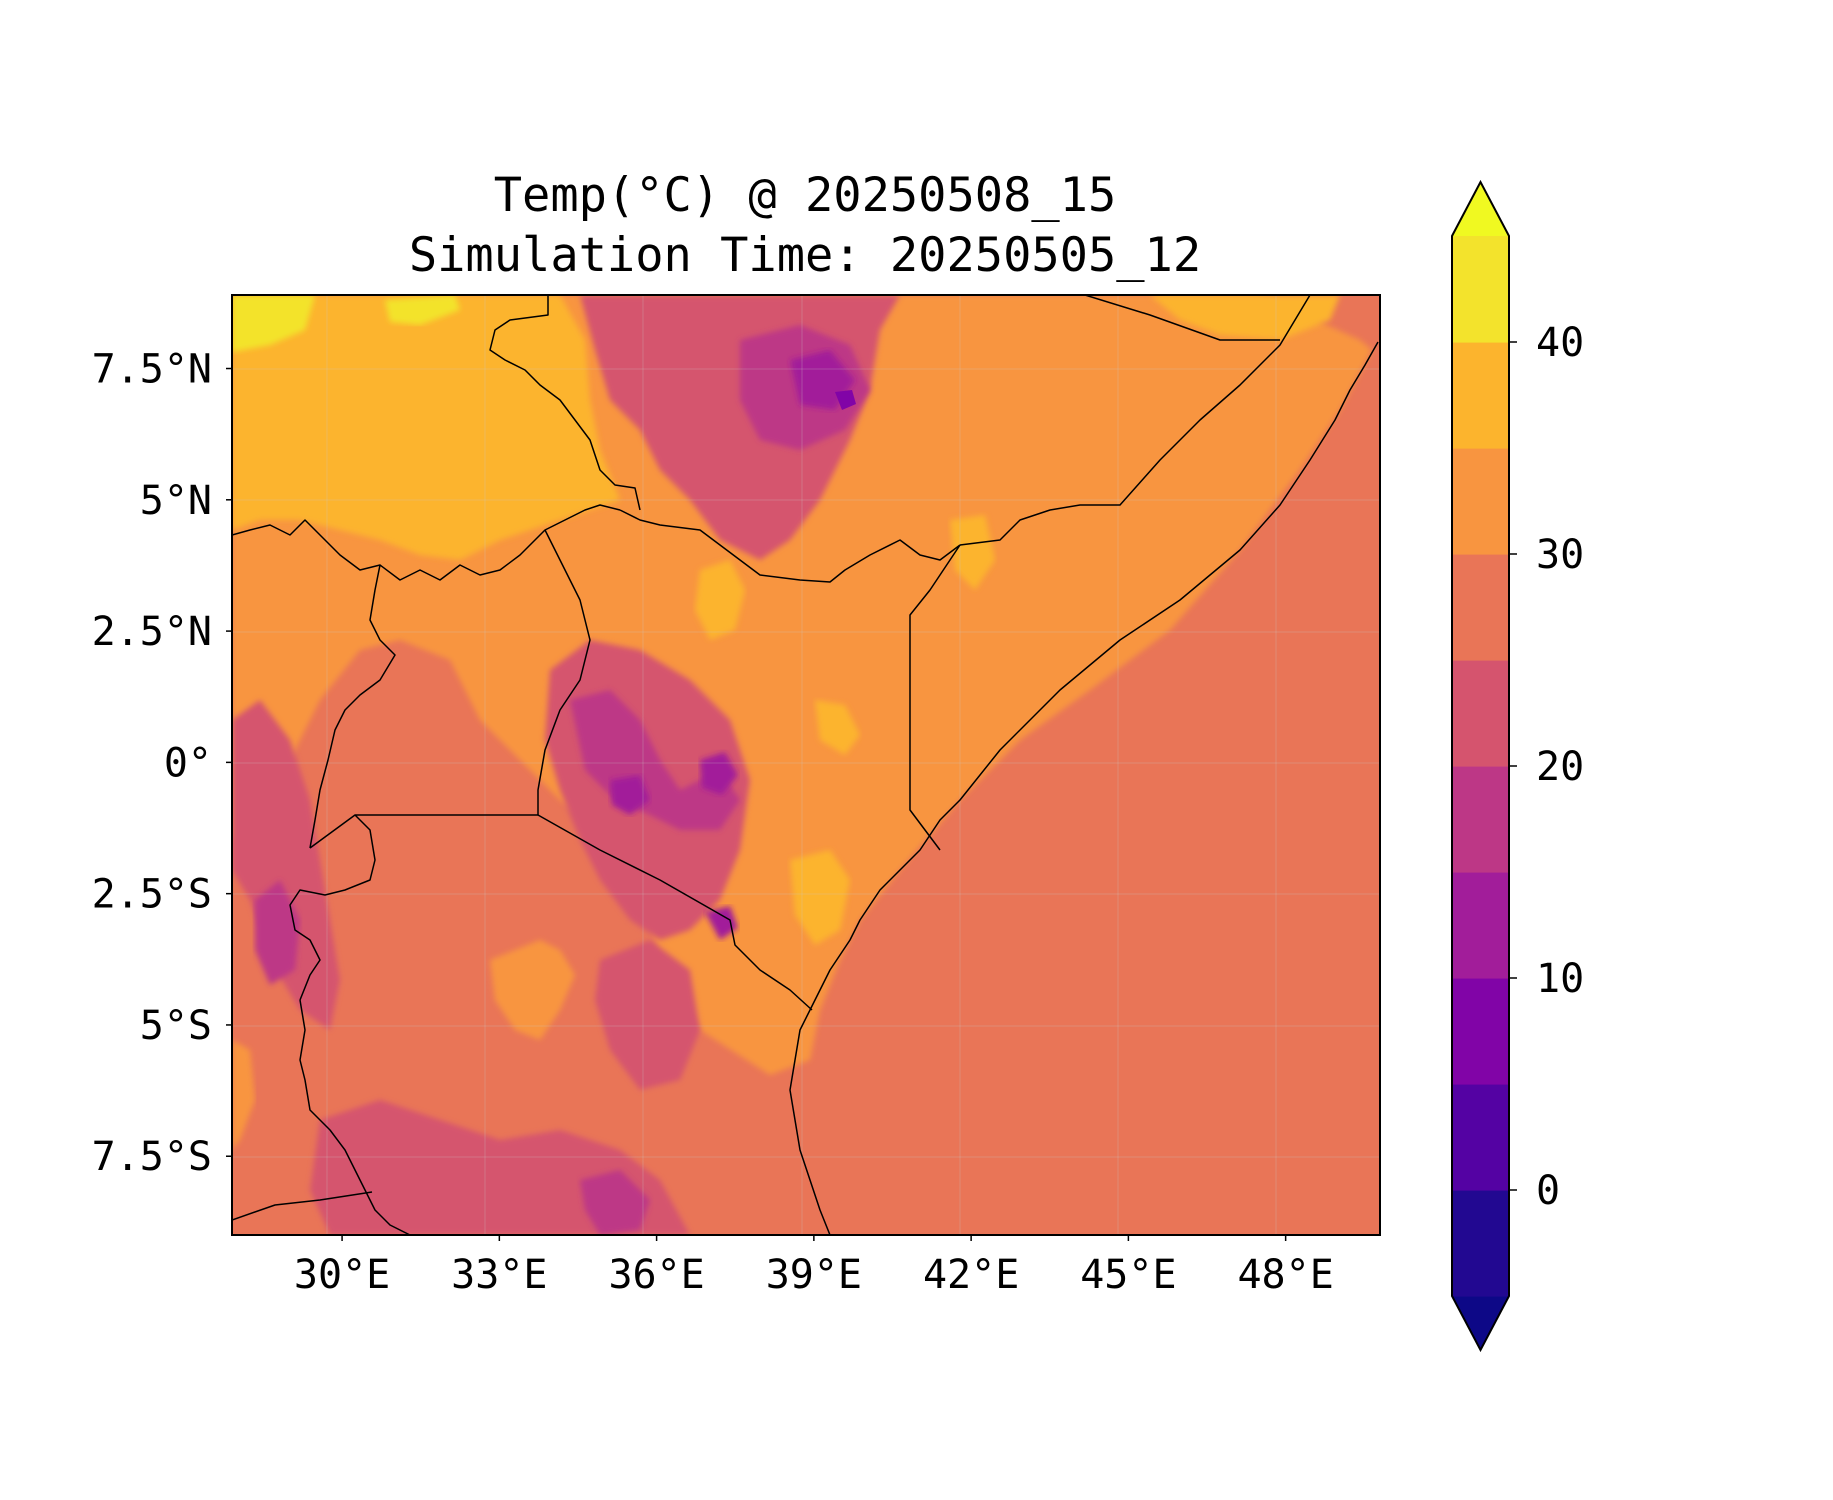  I want to click on field-35-40-northwest, so click(426, 427).